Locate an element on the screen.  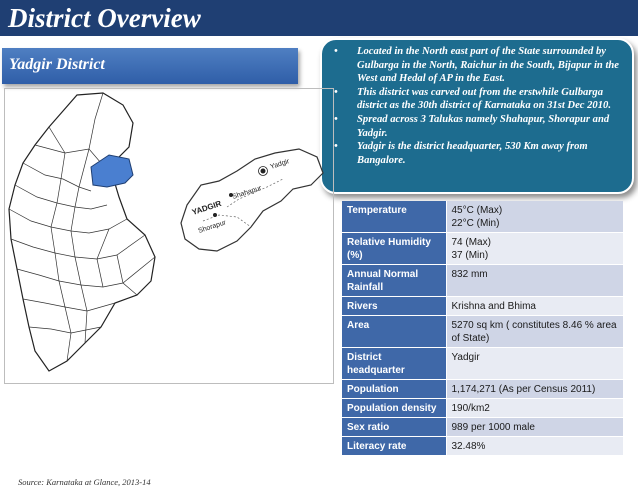
table-row: Temperature 45°C (Max) 22°C (Min) is located at coordinates (482, 217).